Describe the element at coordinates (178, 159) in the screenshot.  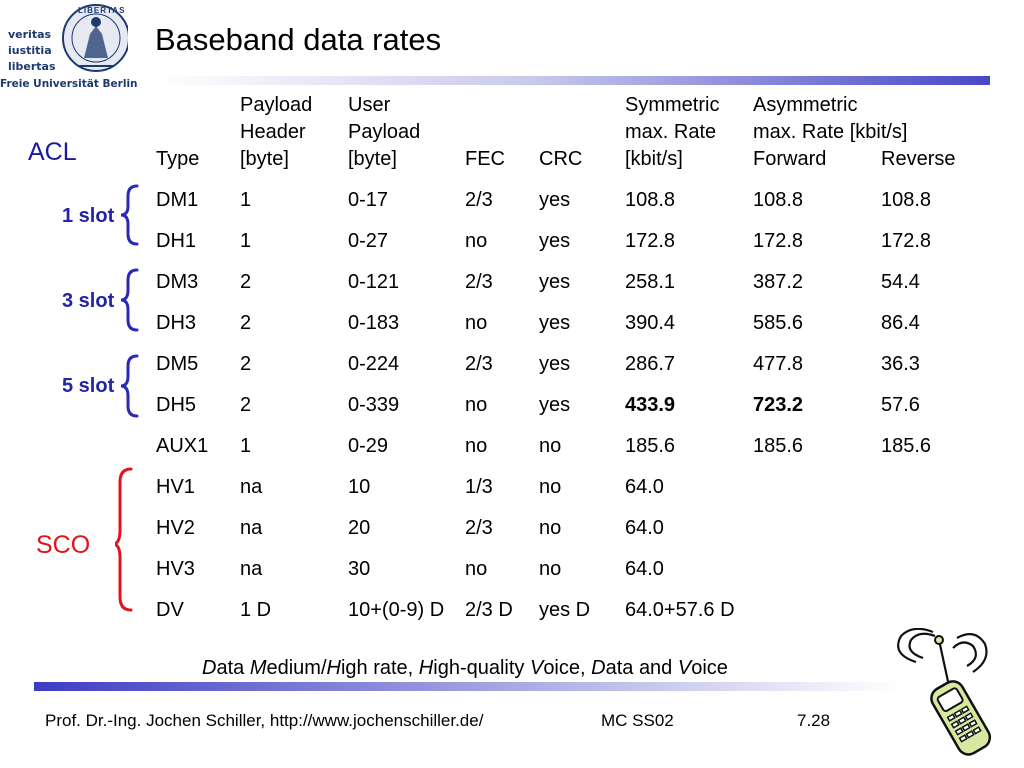
I see `header-type: Type` at that location.